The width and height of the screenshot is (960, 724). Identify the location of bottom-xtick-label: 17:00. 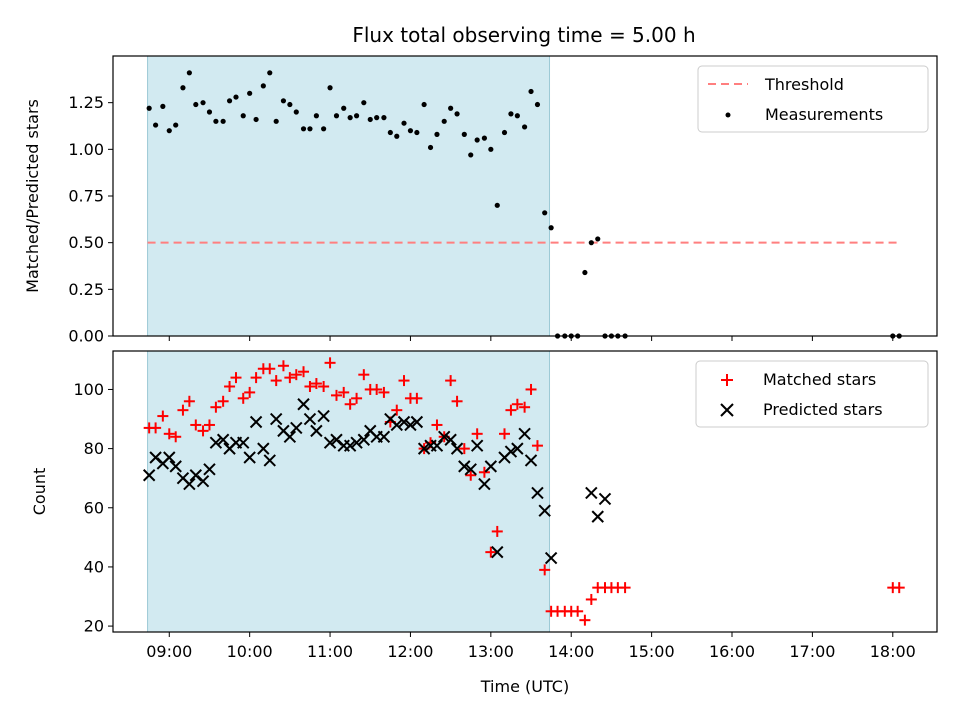
(812, 651).